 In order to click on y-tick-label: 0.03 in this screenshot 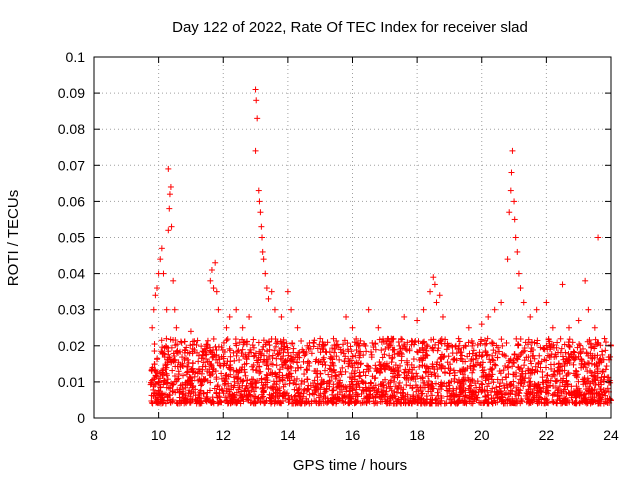, I will do `click(71, 310)`.